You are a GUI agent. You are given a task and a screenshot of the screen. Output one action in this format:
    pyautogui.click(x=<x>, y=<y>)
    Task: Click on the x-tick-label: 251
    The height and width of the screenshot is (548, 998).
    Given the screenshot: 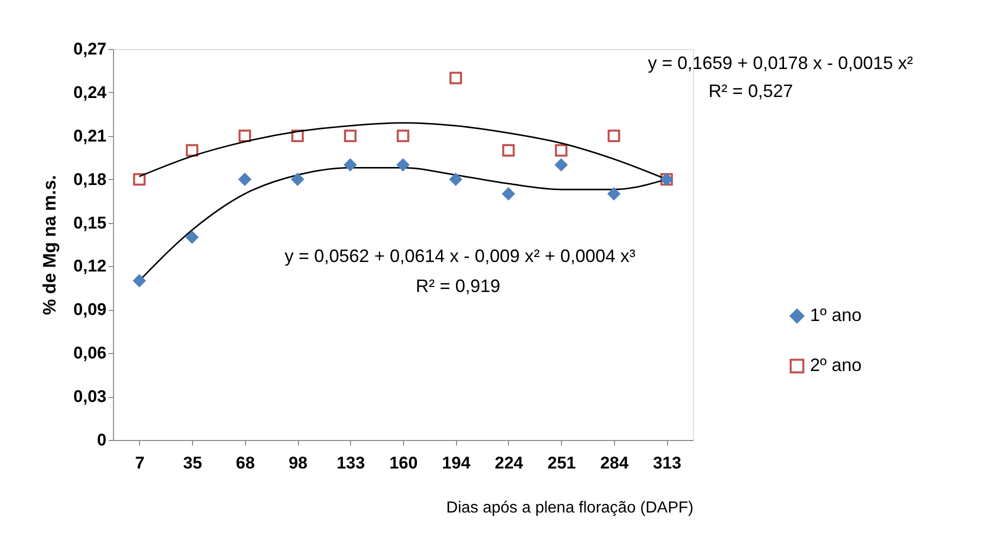 What is the action you would take?
    pyautogui.click(x=561, y=463)
    